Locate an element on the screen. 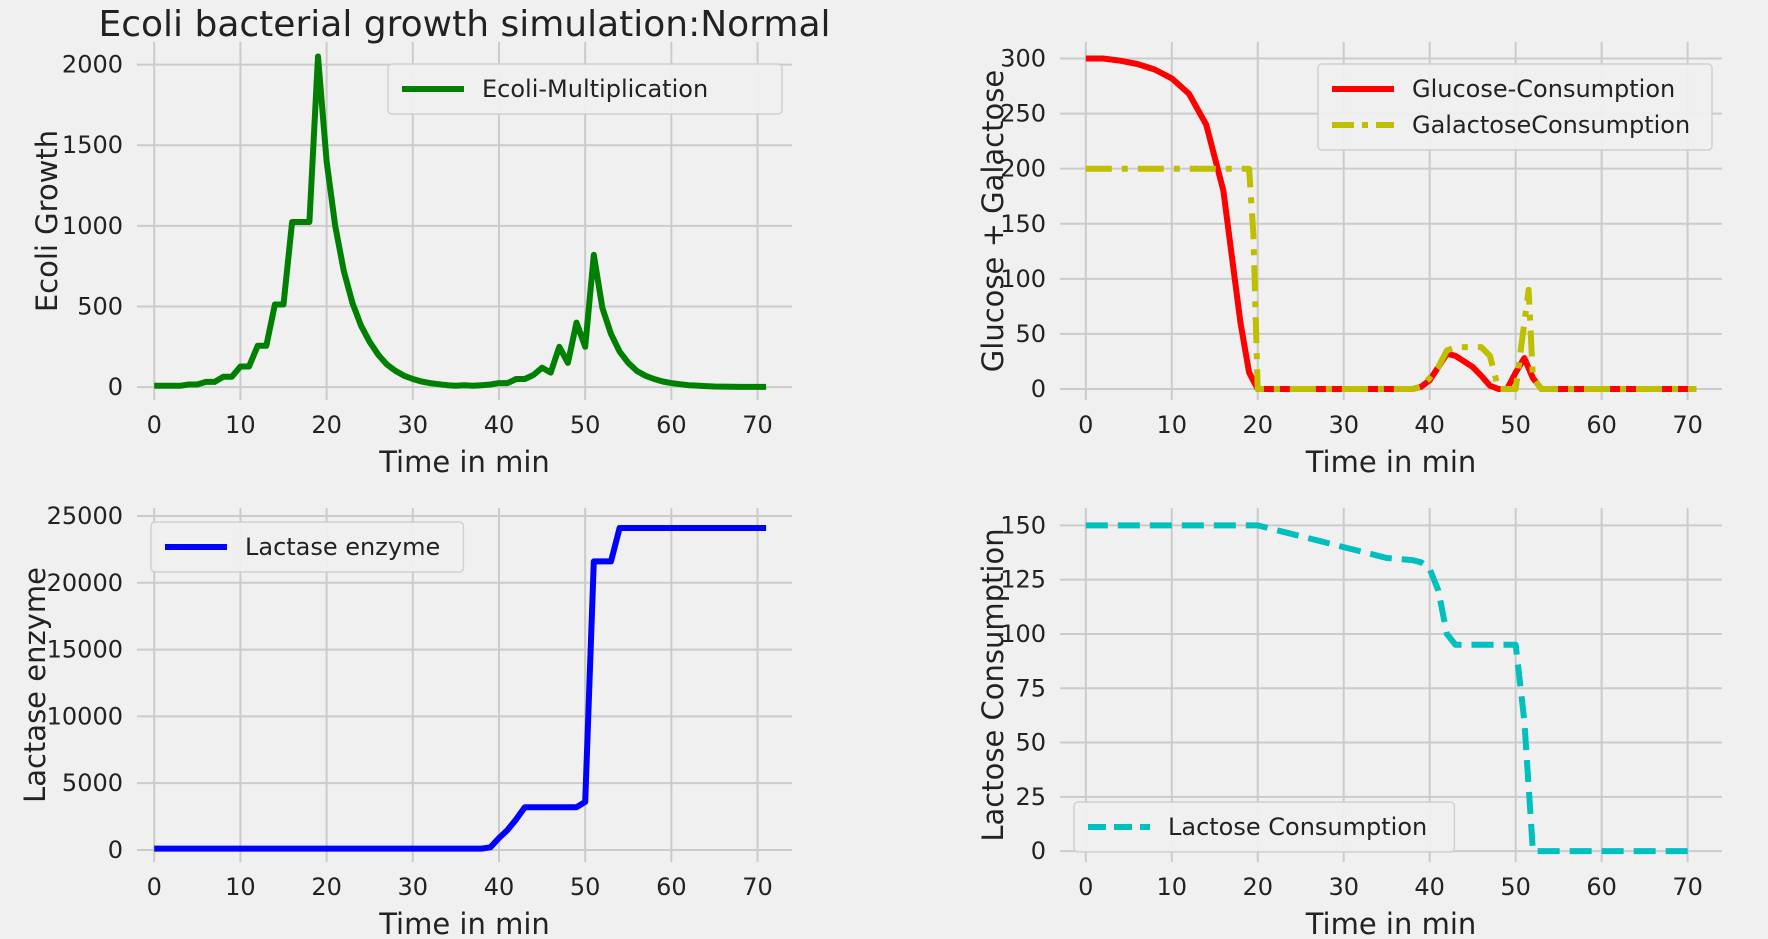 This screenshot has height=939, width=1768. y-tick-label: 1500 is located at coordinates (92, 145).